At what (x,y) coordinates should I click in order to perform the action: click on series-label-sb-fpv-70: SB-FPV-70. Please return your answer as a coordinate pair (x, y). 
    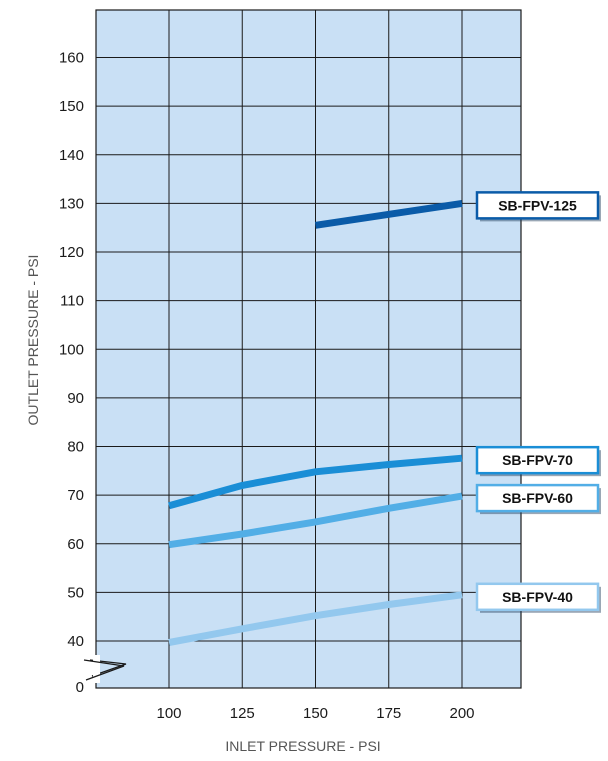
    Looking at the image, I should click on (538, 461).